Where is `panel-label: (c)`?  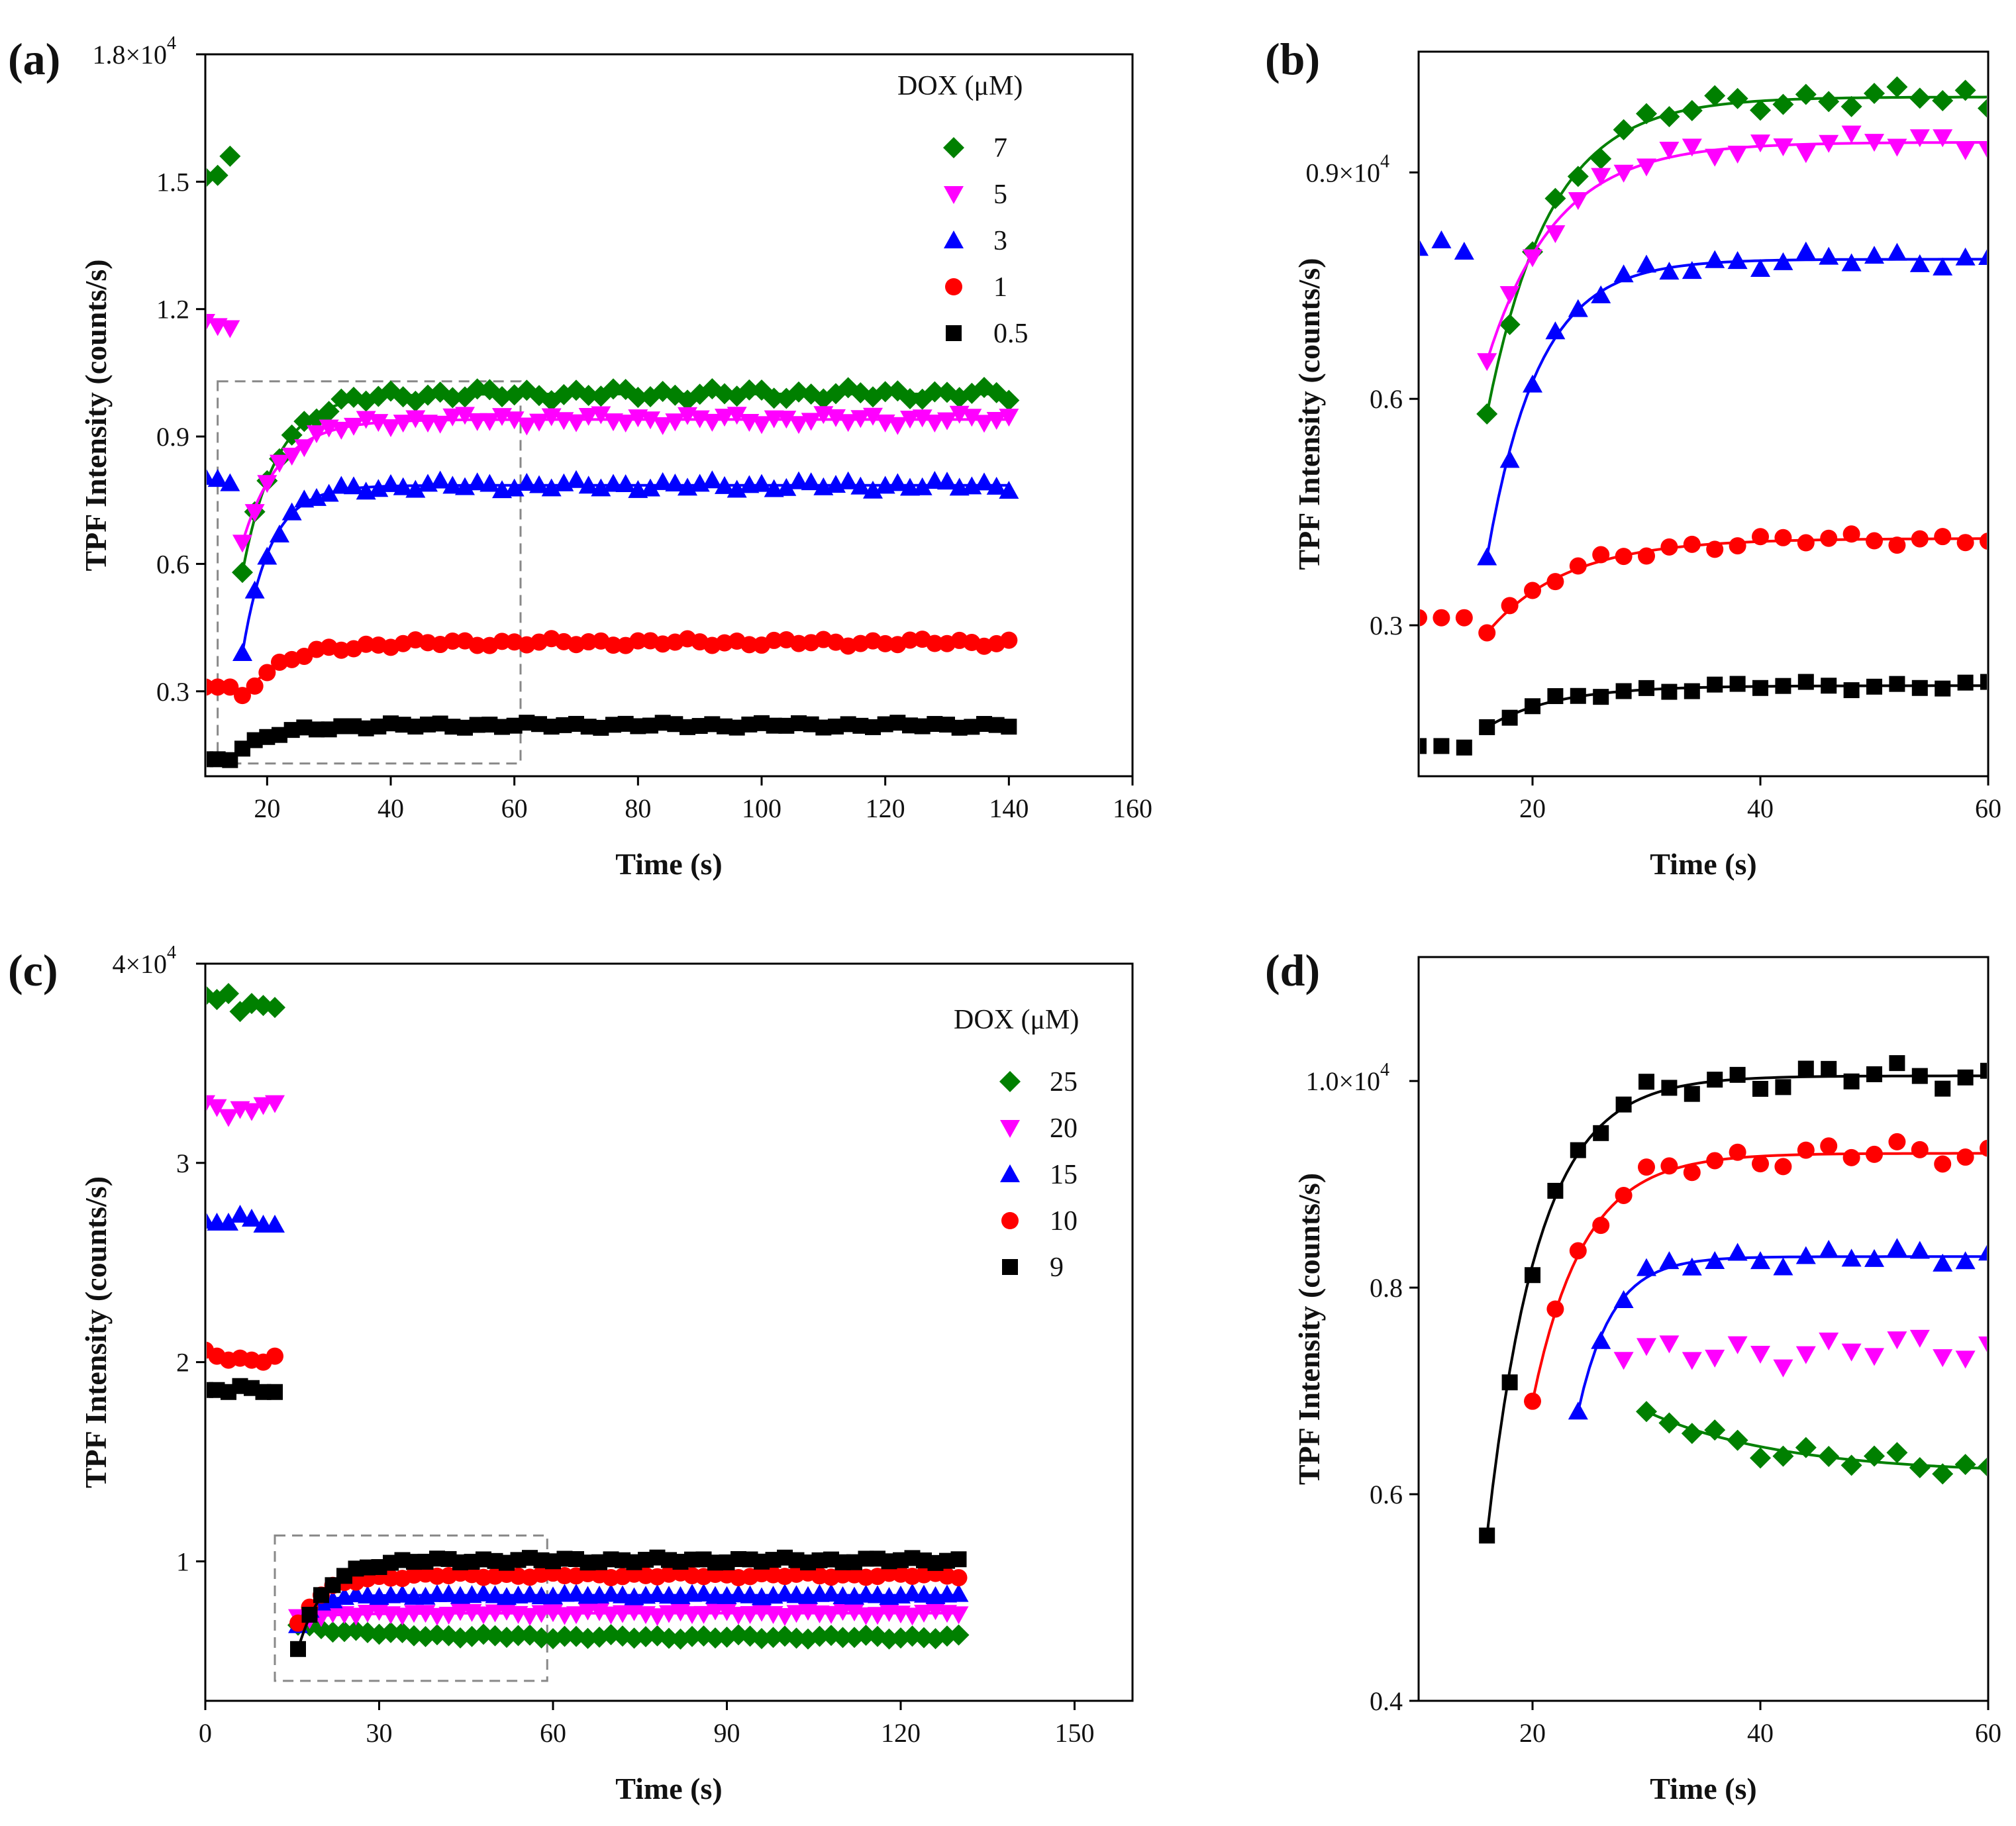
panel-label: (c) is located at coordinates (33, 970).